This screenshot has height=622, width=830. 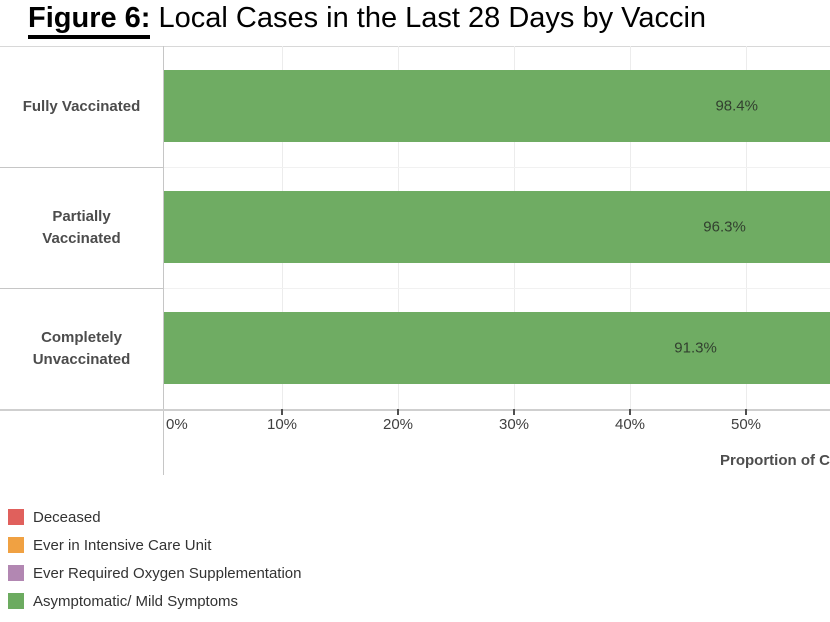 I want to click on legend-item-deceased: Deceased, so click(x=155, y=517).